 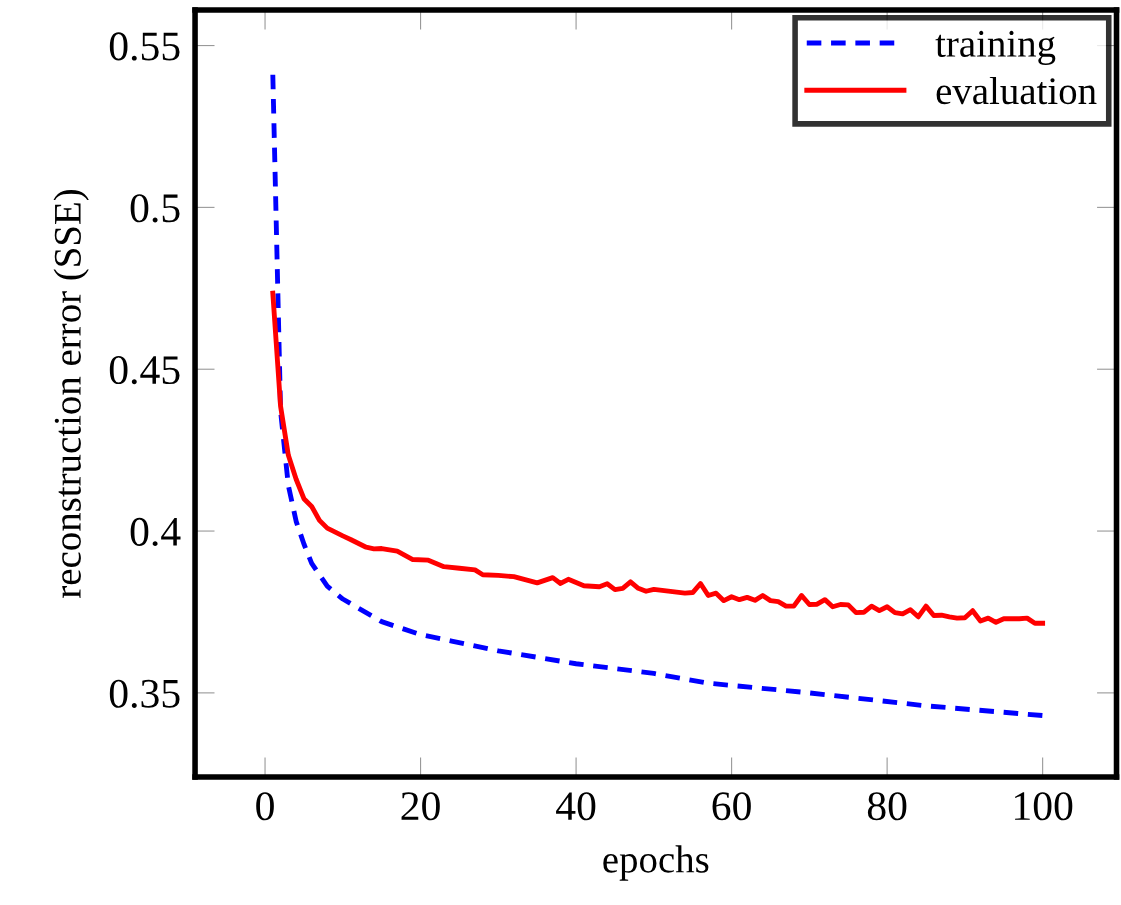 What do you see at coordinates (887, 806) in the screenshot?
I see `x-tick-label: 80` at bounding box center [887, 806].